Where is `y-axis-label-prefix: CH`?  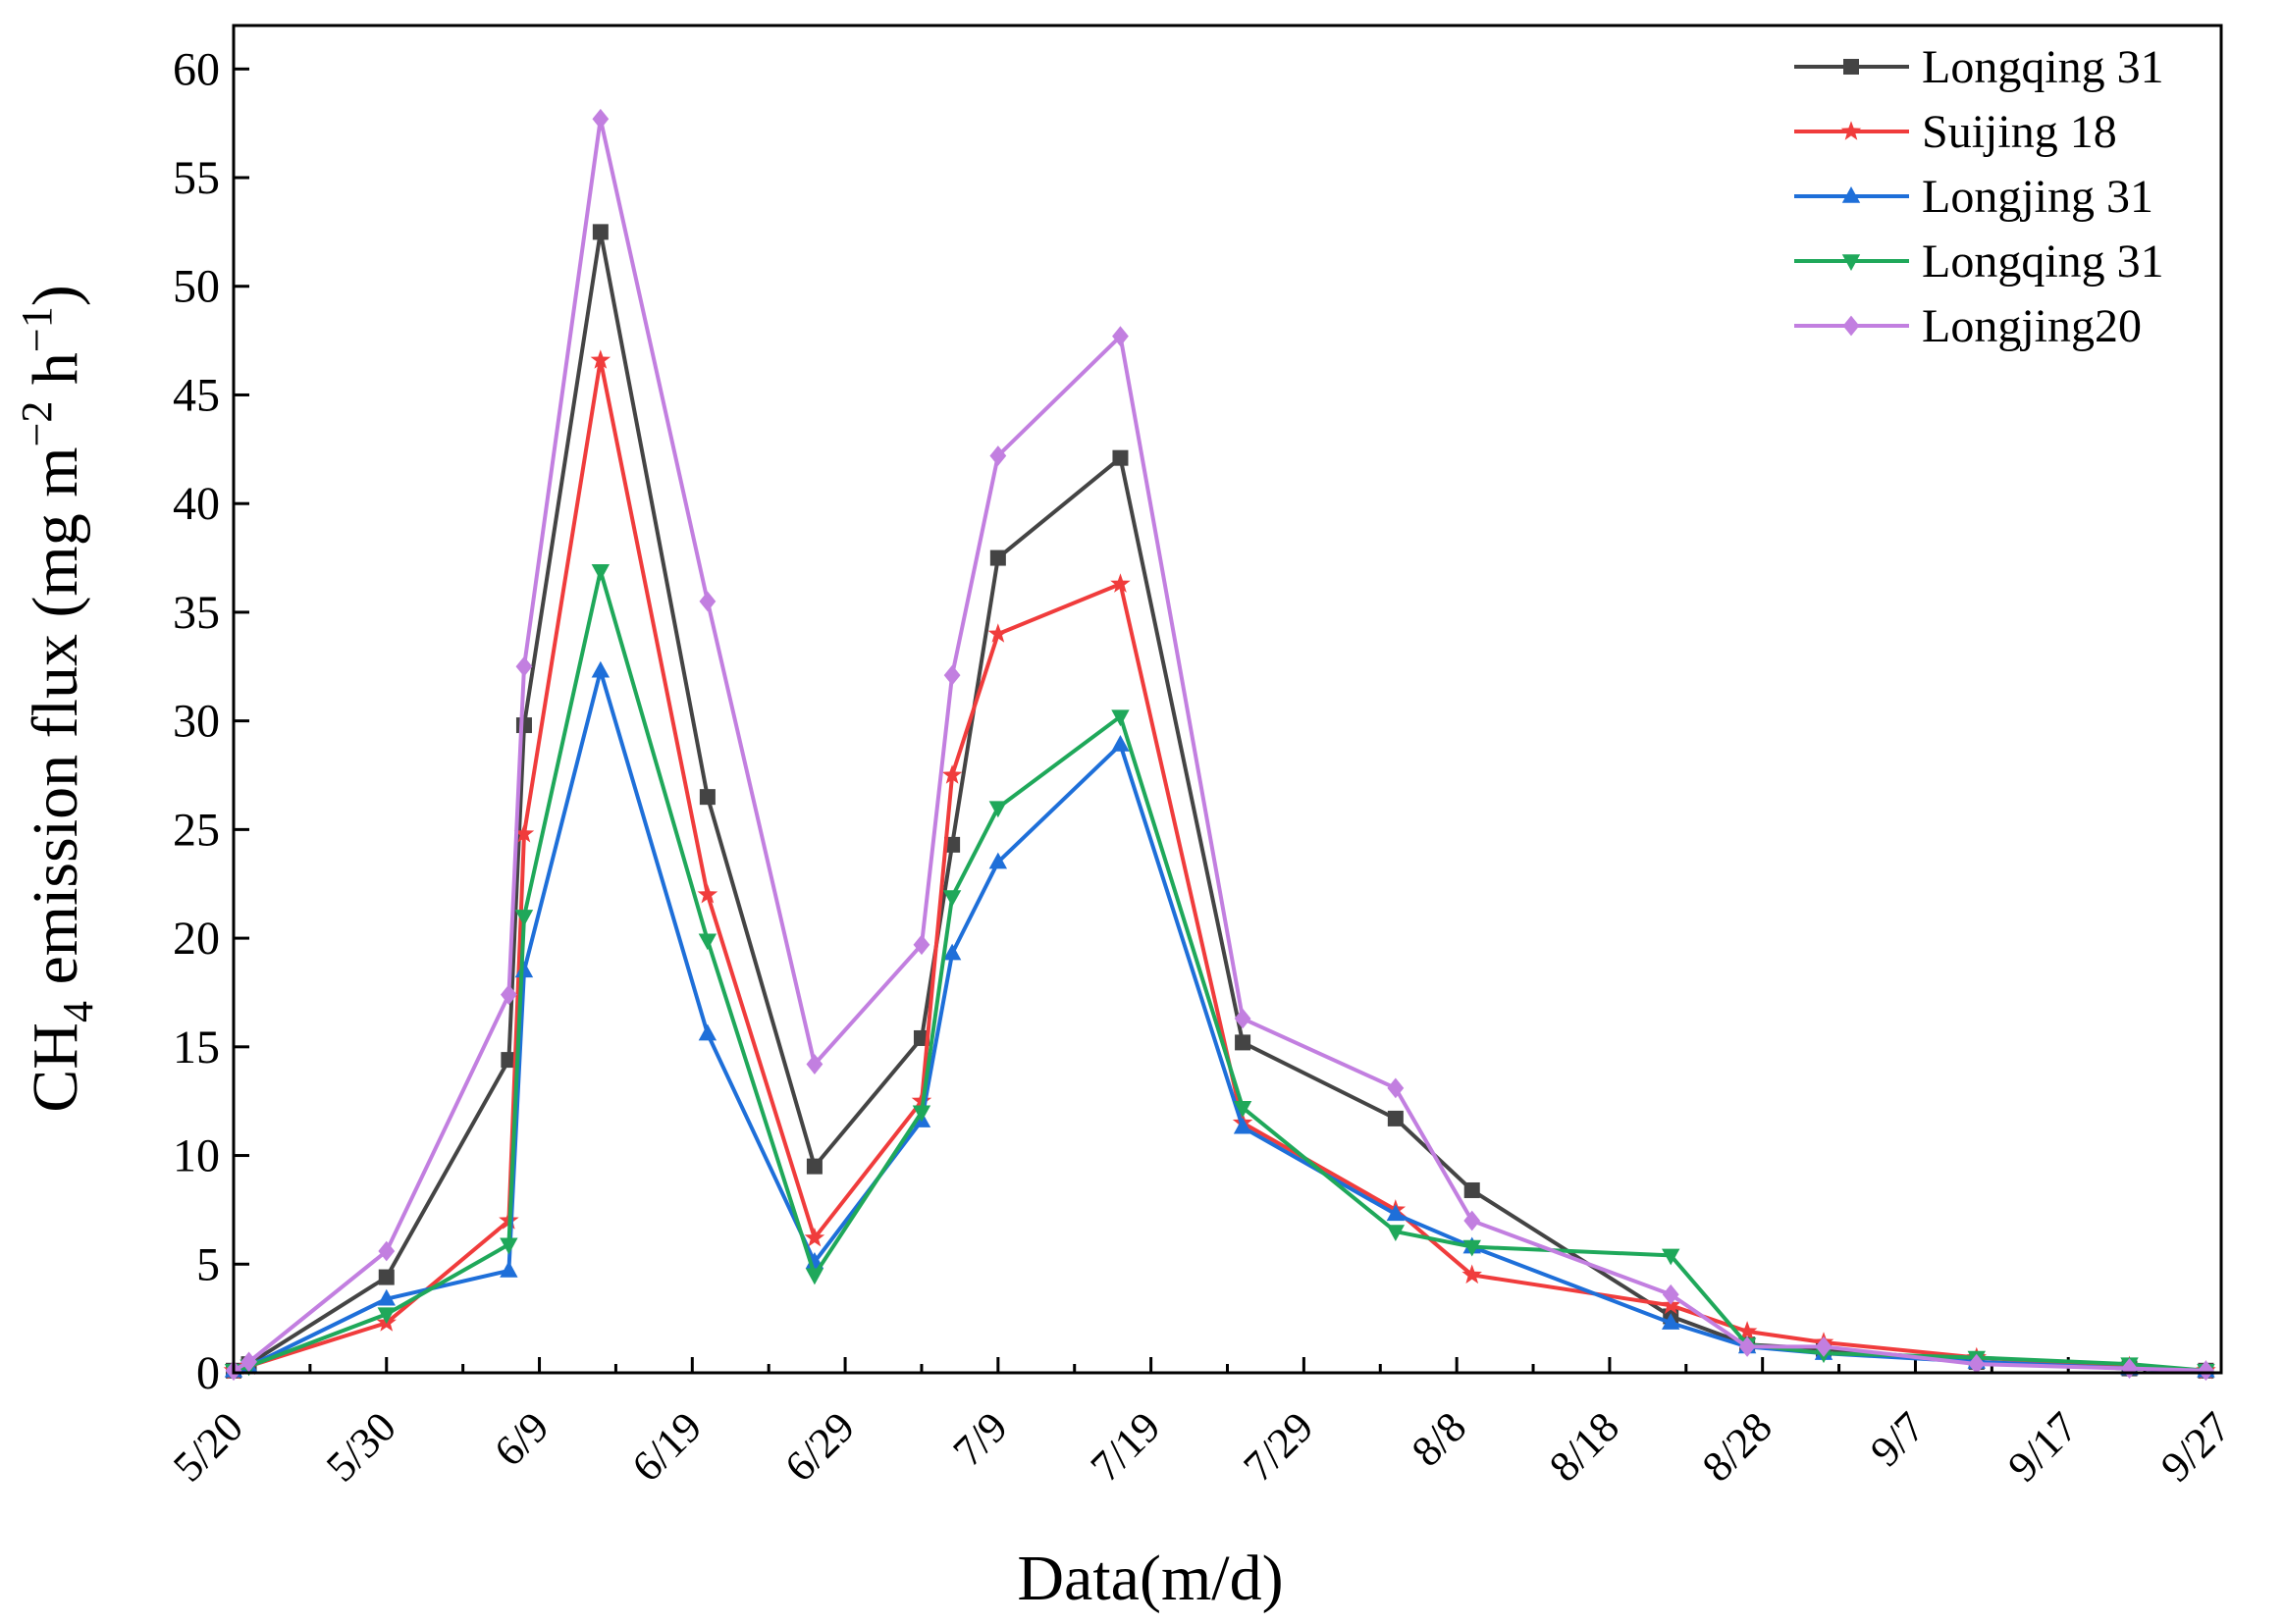
y-axis-label-prefix: CH is located at coordinates (56, 1067).